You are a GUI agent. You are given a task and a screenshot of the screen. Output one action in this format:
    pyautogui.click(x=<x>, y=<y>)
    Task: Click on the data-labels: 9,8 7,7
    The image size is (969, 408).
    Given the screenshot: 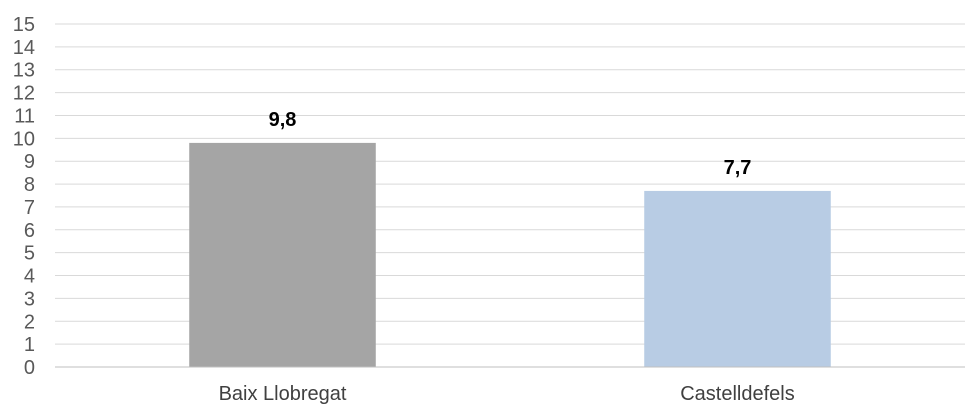 What is the action you would take?
    pyautogui.click(x=510, y=144)
    